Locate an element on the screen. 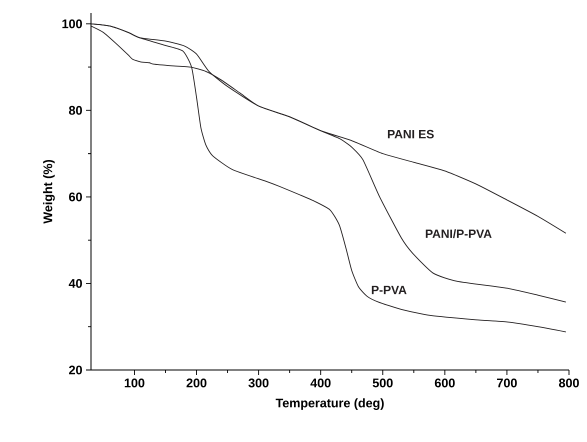 The width and height of the screenshot is (587, 442). x-tick-label: 100 is located at coordinates (134, 383).